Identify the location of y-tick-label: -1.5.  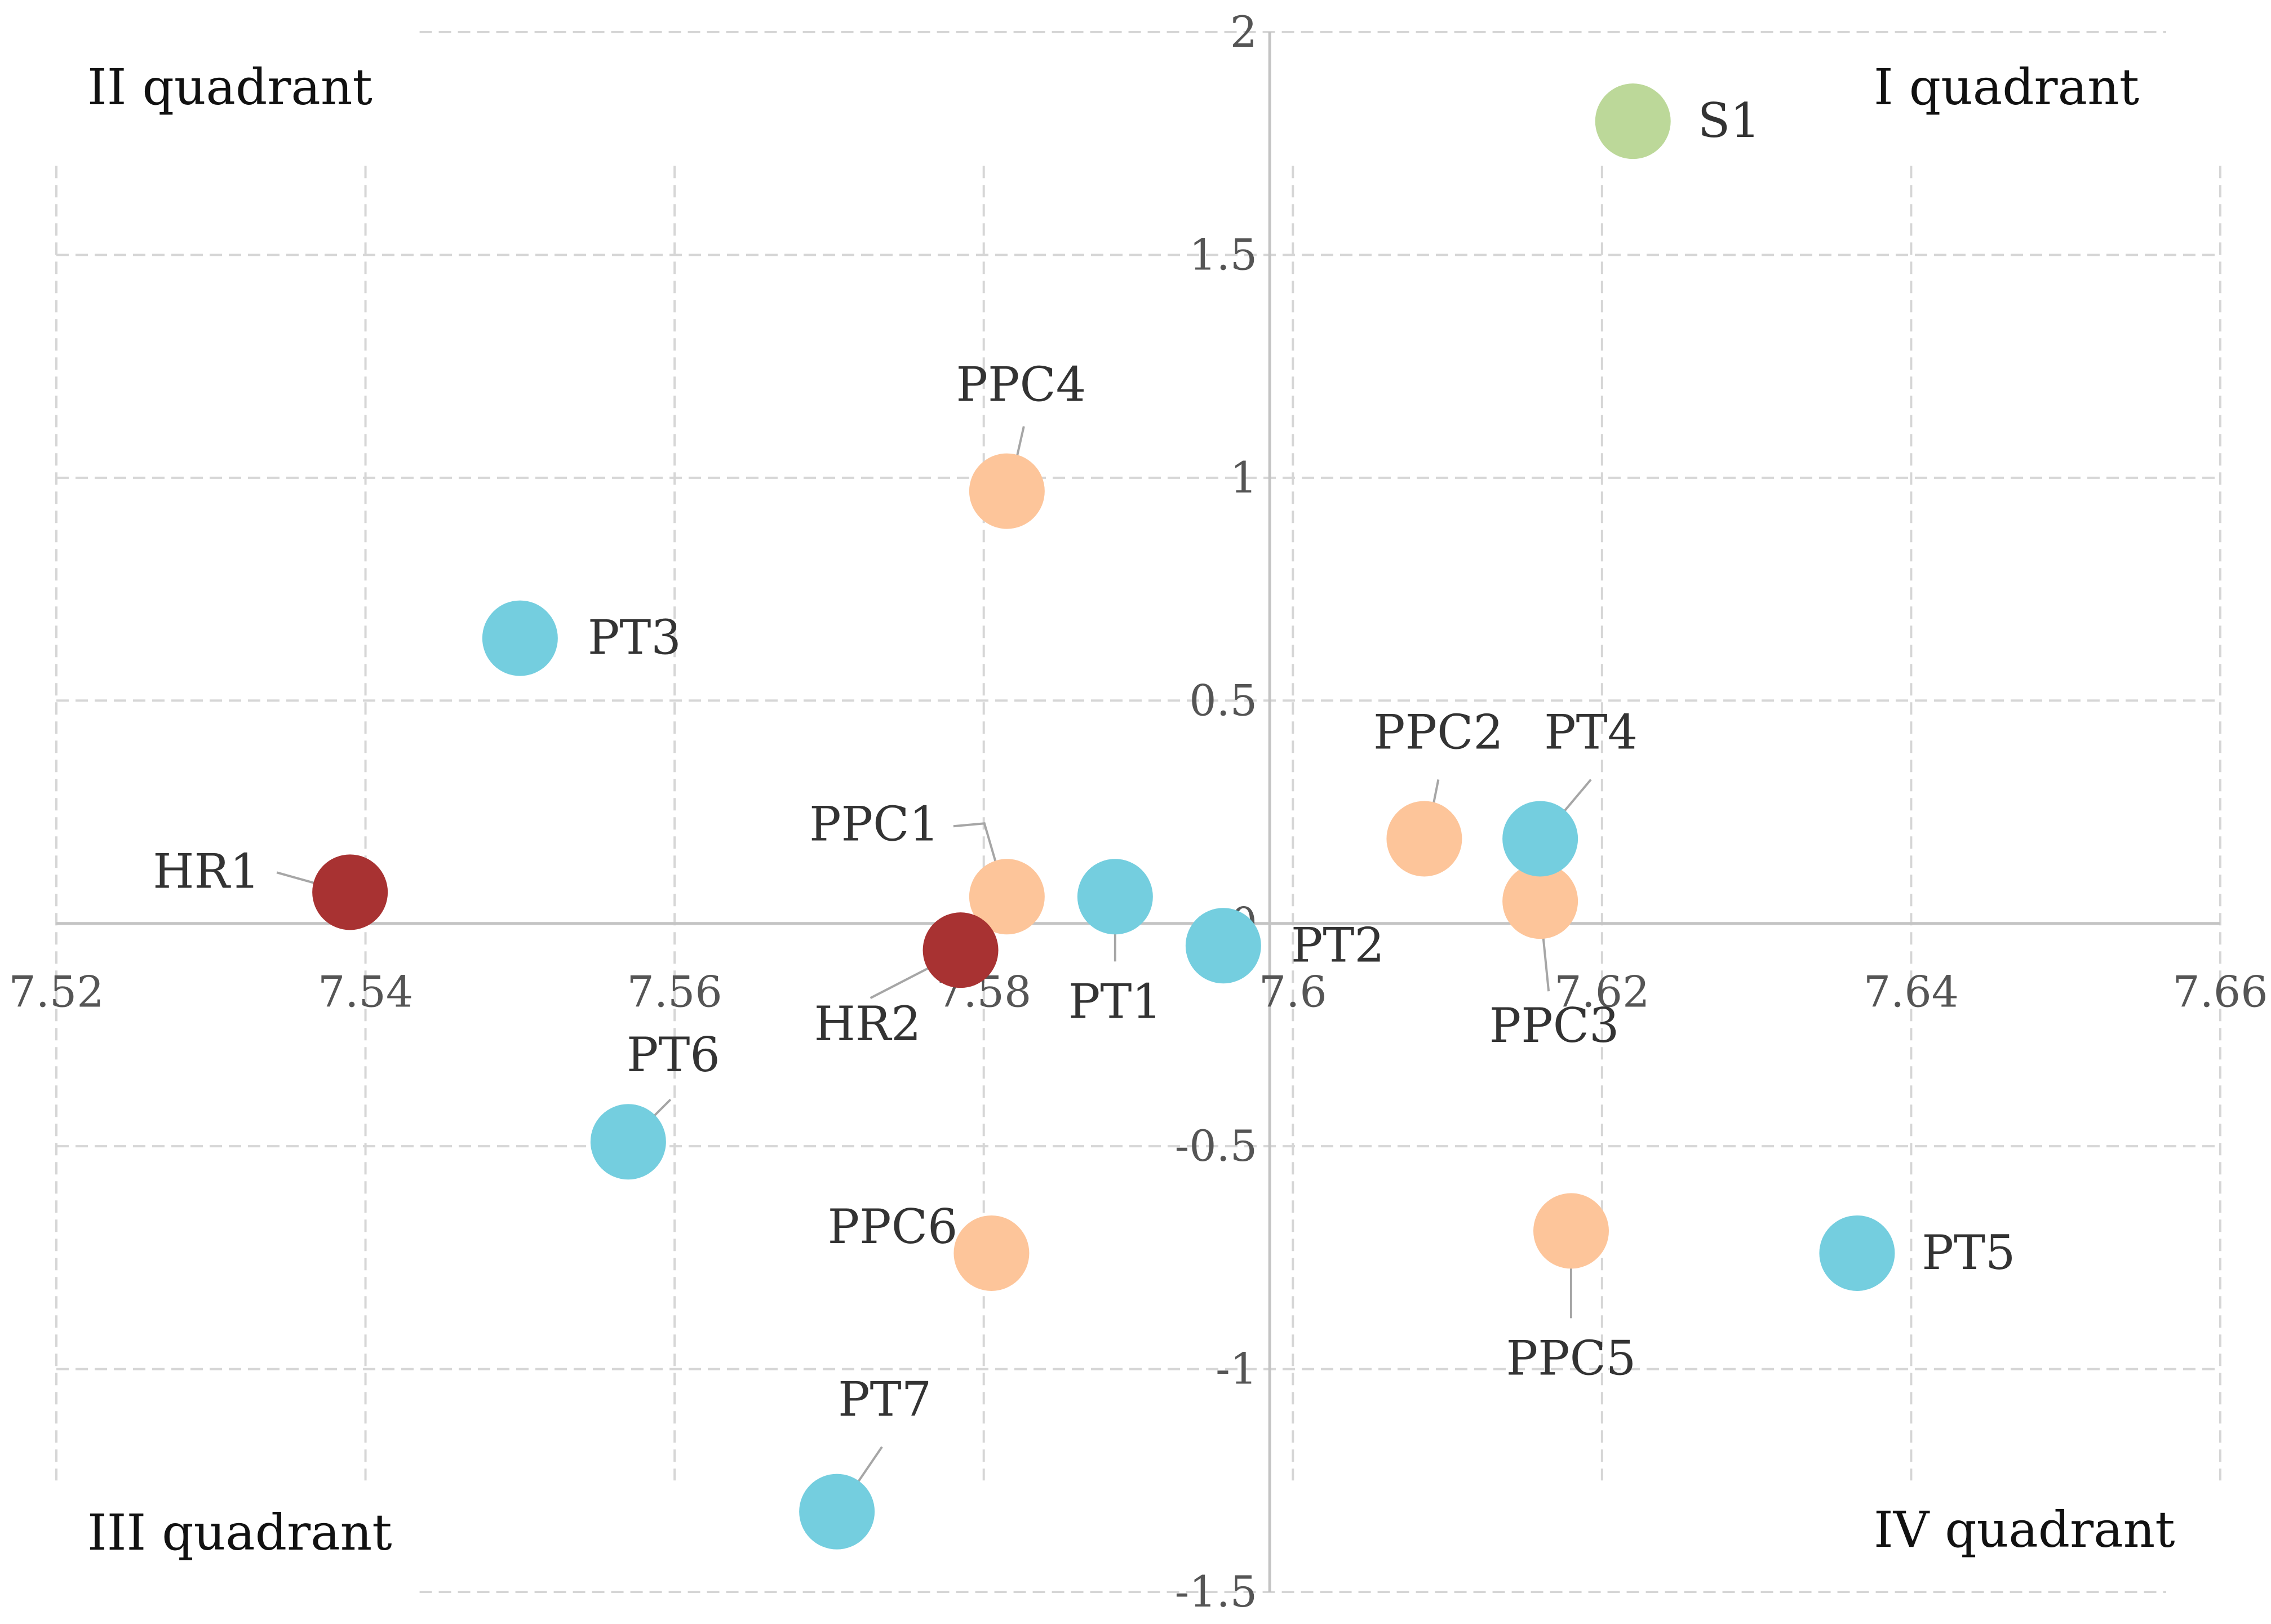
(1216, 1592).